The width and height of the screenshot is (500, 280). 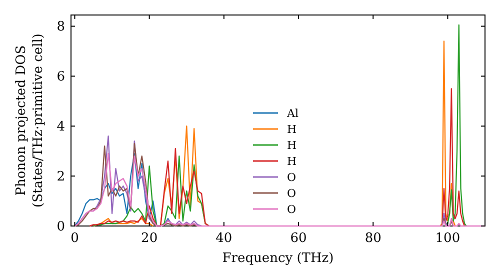 I want to click on y-tick-label: 8, so click(x=60, y=27).